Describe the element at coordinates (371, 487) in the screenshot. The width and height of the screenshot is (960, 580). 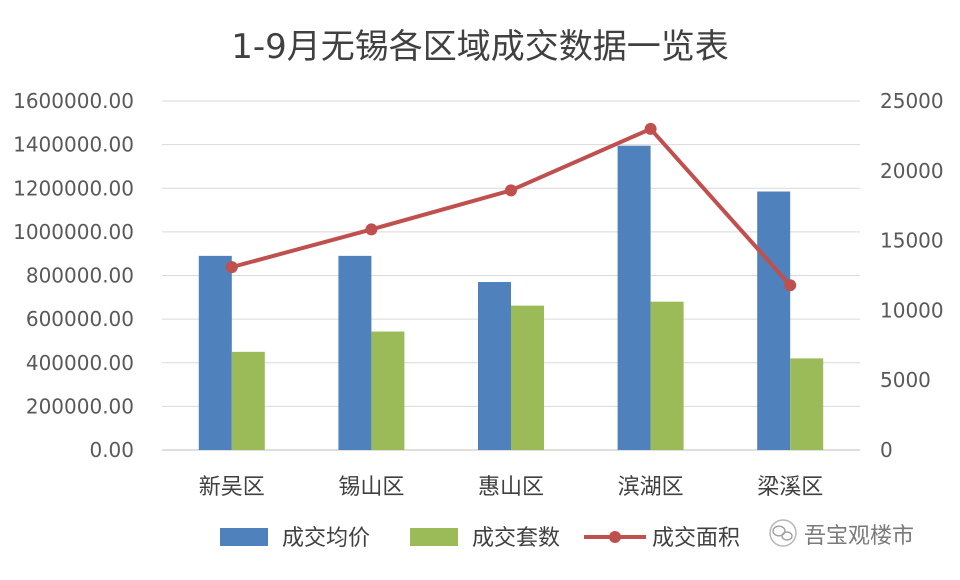
I see `category-label: 锡山区` at that location.